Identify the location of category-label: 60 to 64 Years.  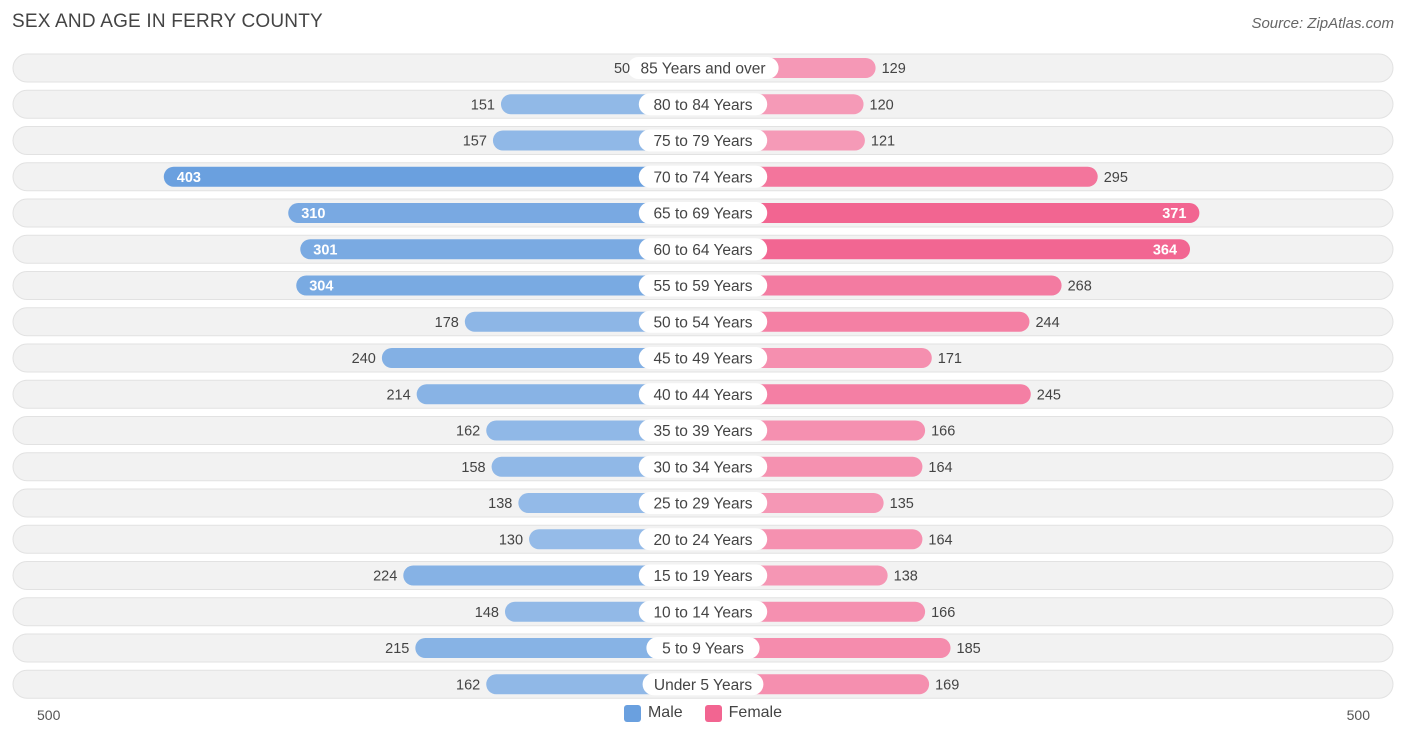
(702, 250).